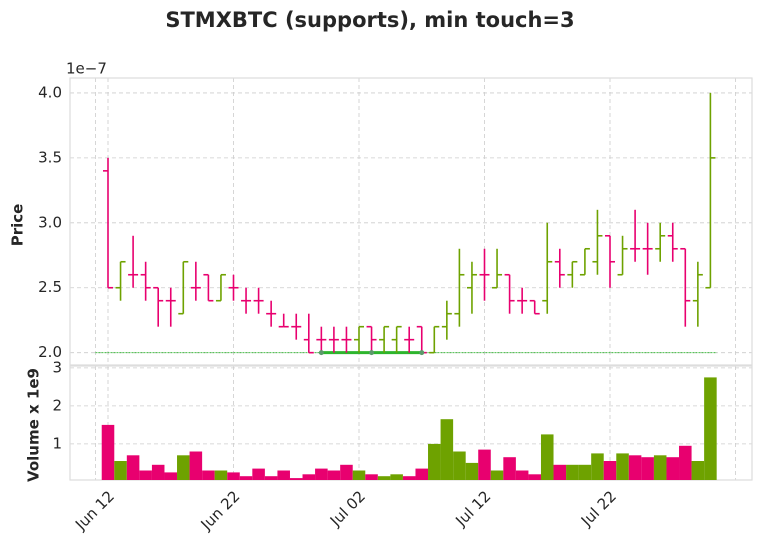 This screenshot has width=764, height=546. I want to click on x-tick-label: Jul 22, so click(598, 508).